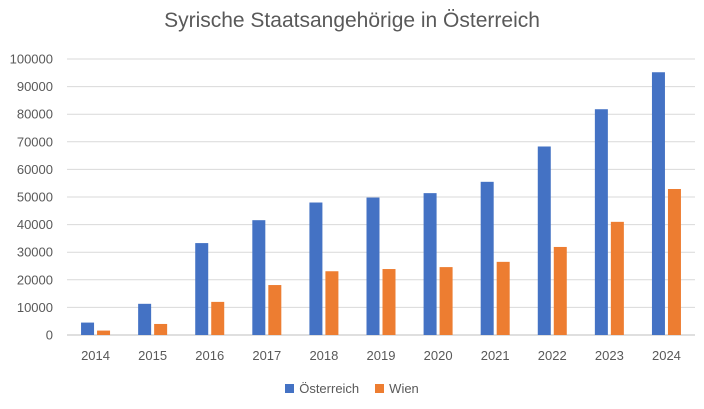  I want to click on y-tick-label: 90000, so click(35, 86).